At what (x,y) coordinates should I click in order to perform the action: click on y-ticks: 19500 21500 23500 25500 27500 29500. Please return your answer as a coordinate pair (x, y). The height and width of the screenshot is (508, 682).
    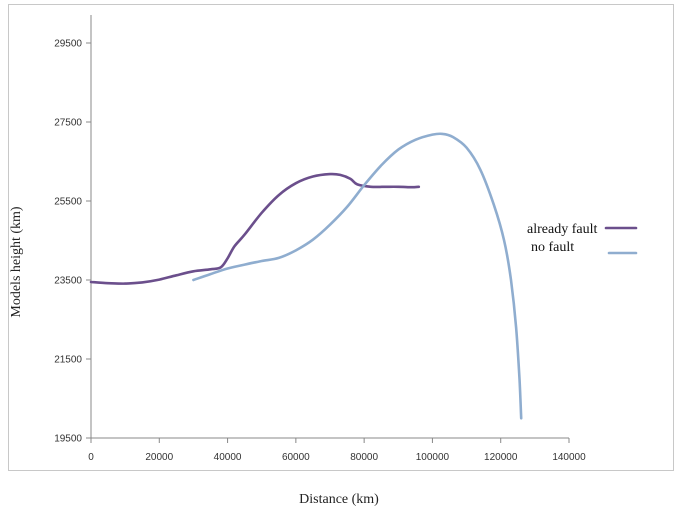
    Looking at the image, I should click on (72, 242).